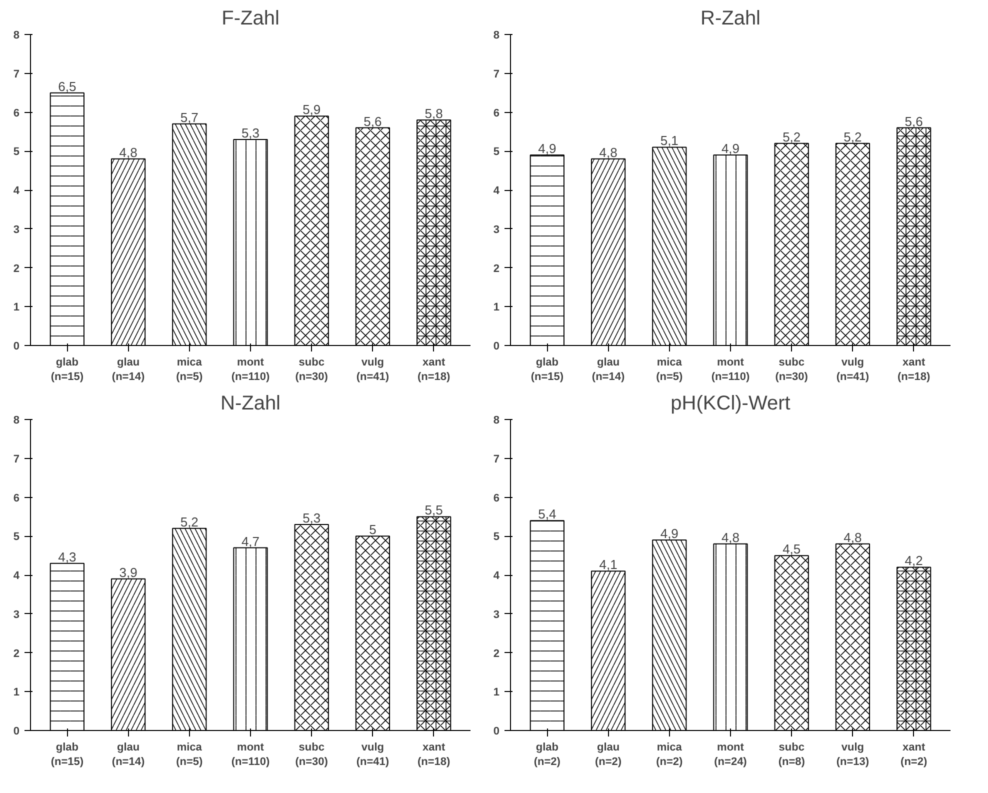 The height and width of the screenshot is (793, 988). What do you see at coordinates (547, 514) in the screenshot?
I see `data-label: 5,4` at bounding box center [547, 514].